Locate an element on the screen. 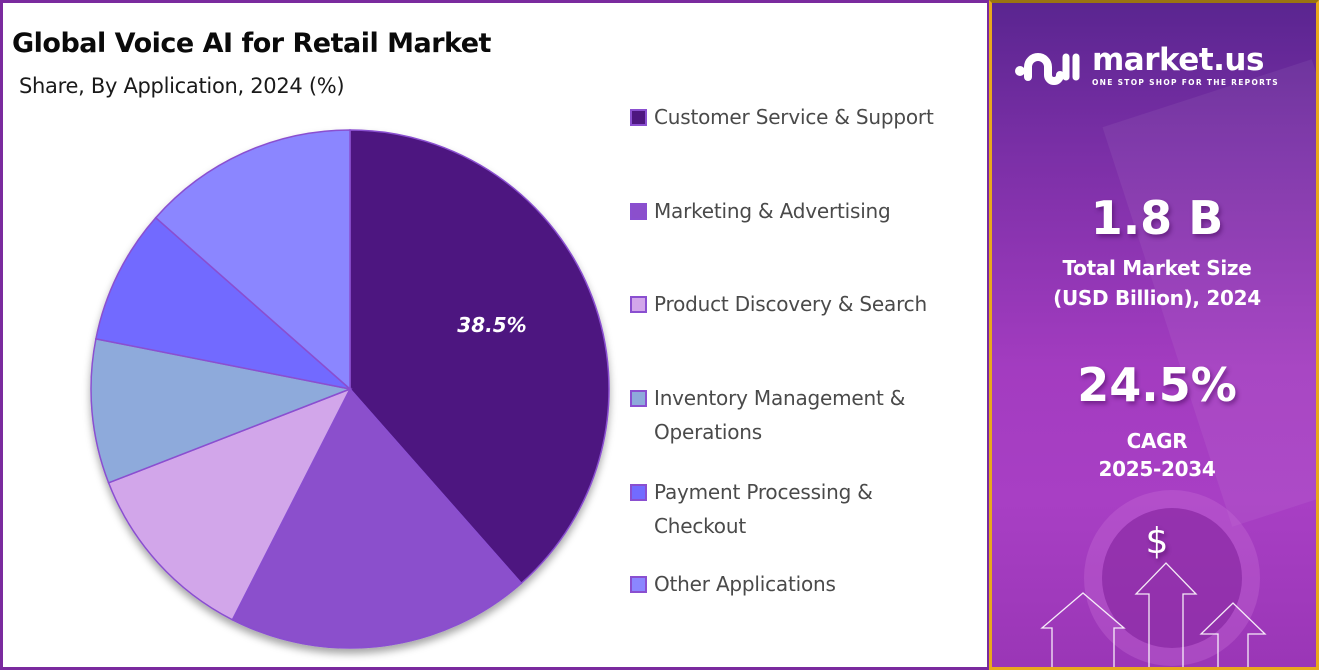 The height and width of the screenshot is (670, 1319). legend-label: Other Applications is located at coordinates (745, 584).